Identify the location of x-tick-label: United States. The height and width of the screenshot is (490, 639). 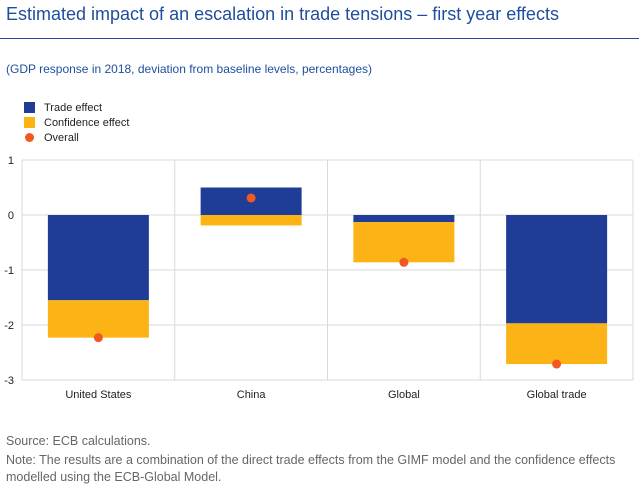
(98, 395).